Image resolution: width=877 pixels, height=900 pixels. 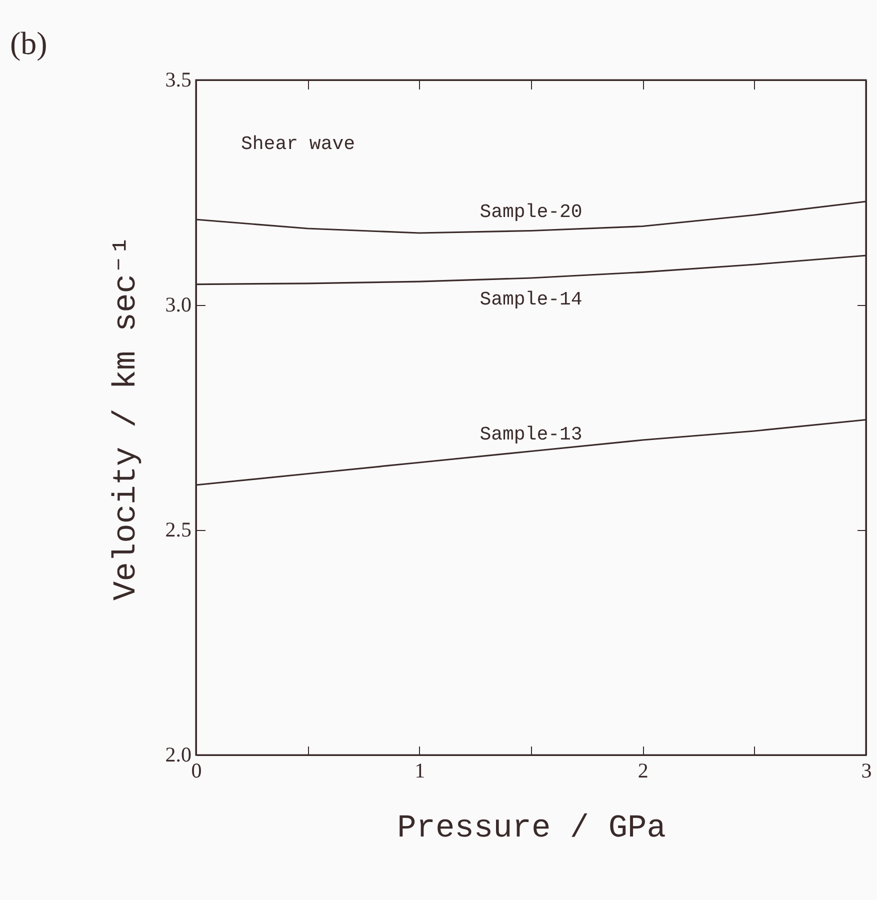 What do you see at coordinates (178, 80) in the screenshot?
I see `y-tick-label: 3.5` at bounding box center [178, 80].